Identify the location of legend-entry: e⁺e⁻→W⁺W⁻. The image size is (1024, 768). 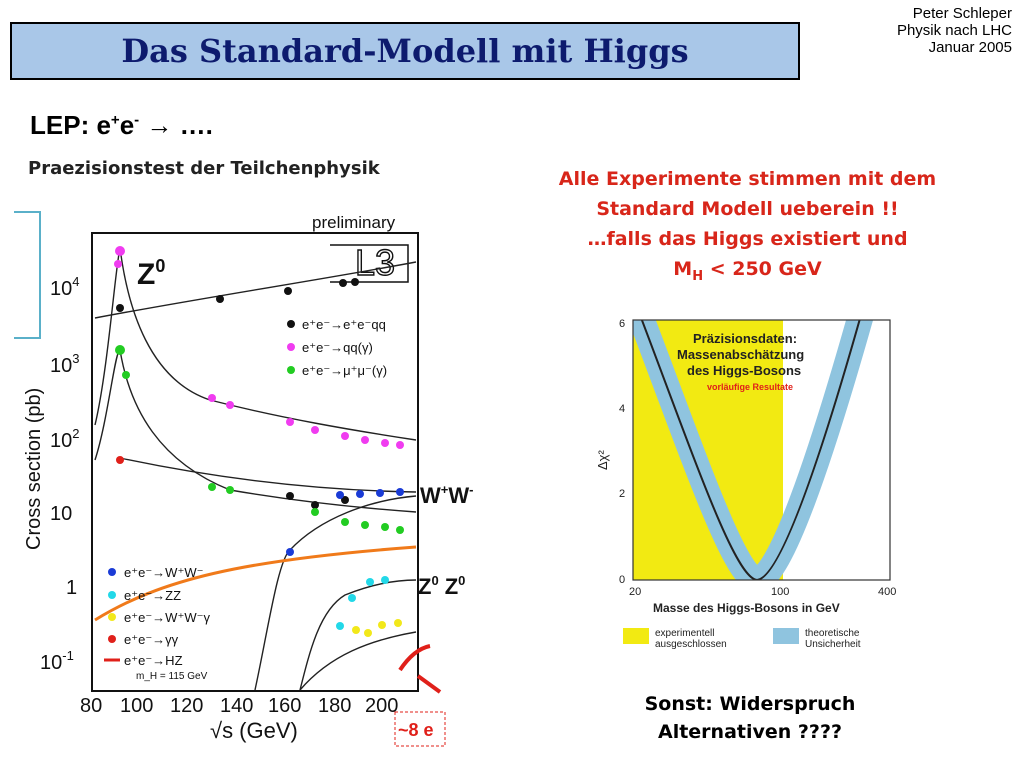
(163, 572).